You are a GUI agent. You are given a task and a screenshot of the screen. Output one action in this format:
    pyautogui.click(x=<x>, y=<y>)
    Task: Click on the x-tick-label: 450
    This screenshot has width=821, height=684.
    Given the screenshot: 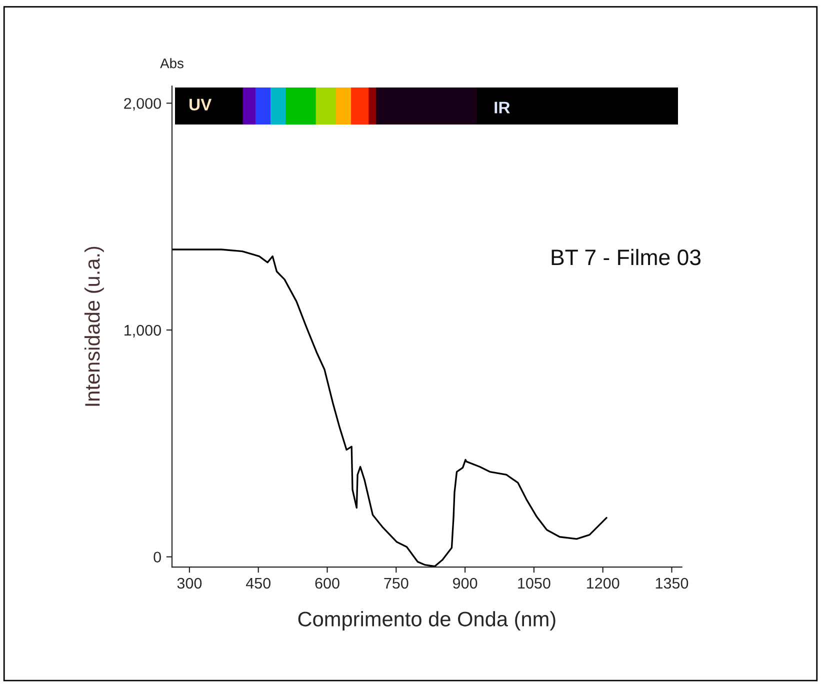 What is the action you would take?
    pyautogui.click(x=258, y=583)
    